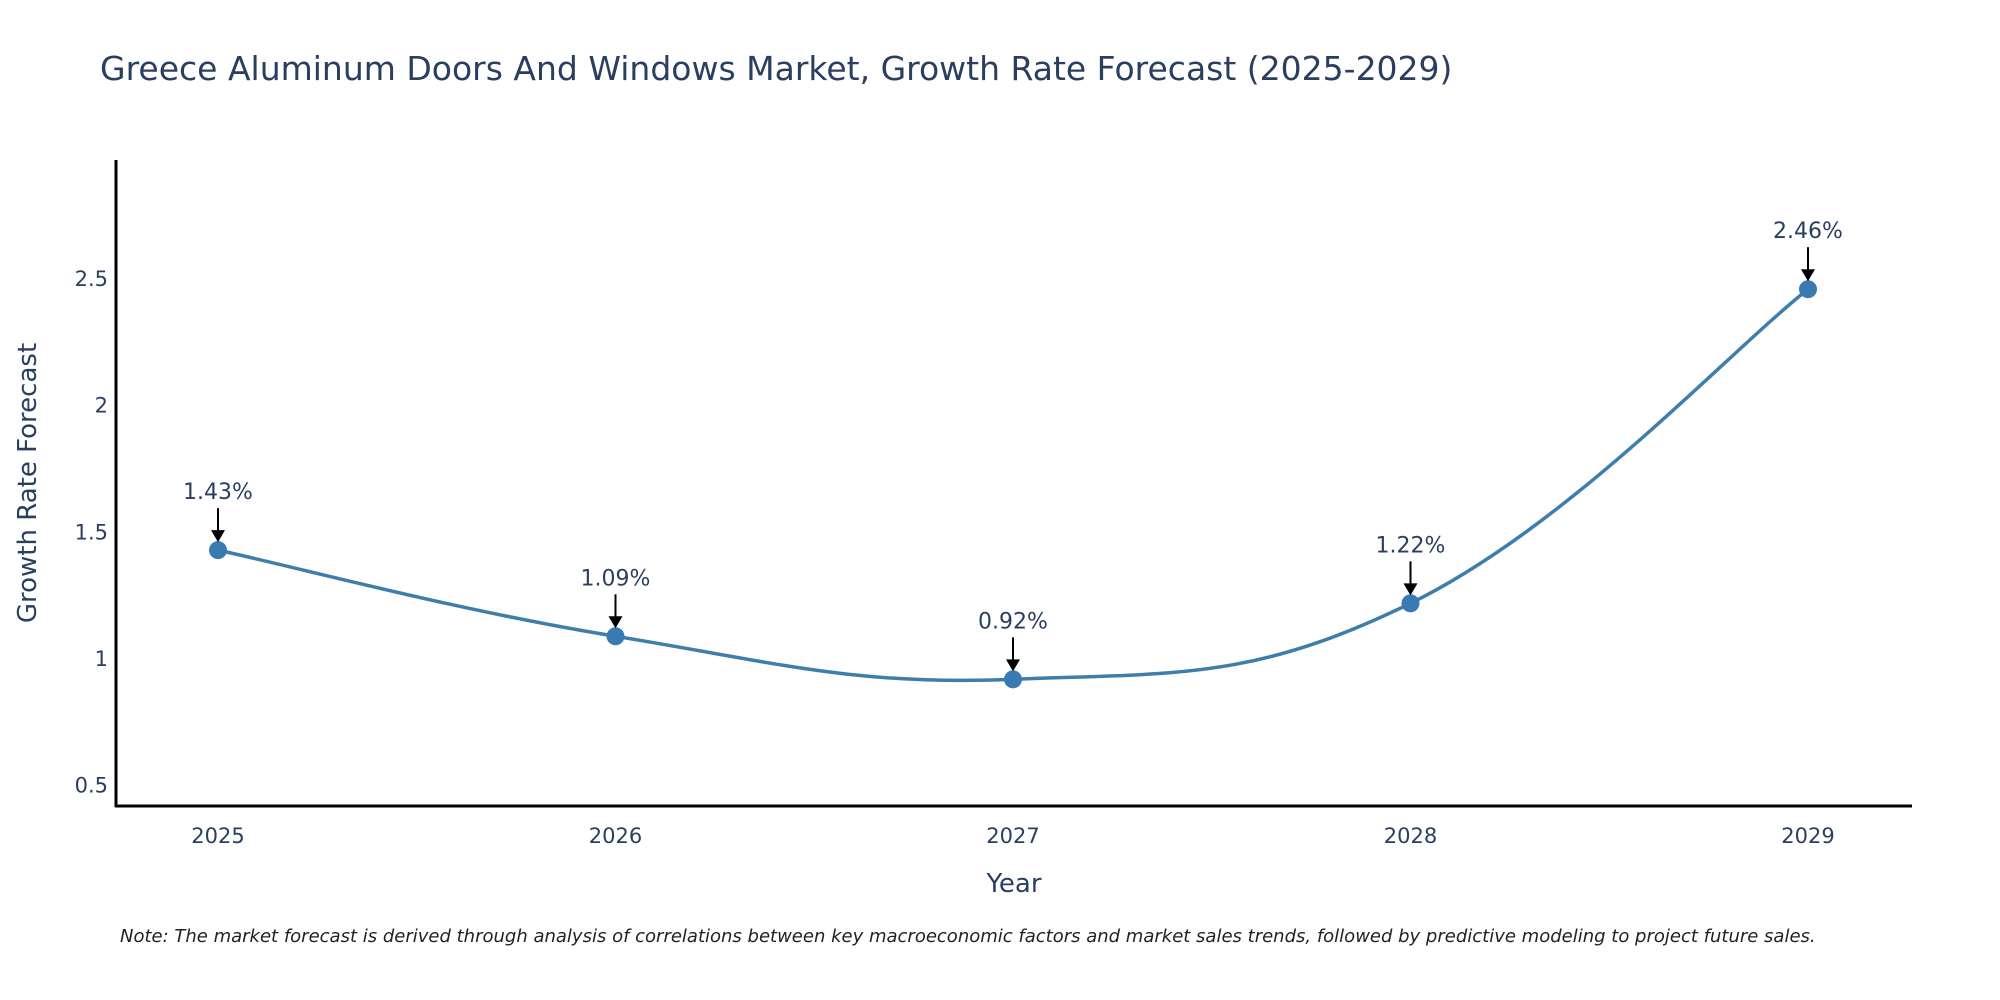  What do you see at coordinates (1807, 836) in the screenshot?
I see `x-tick-label: 2029` at bounding box center [1807, 836].